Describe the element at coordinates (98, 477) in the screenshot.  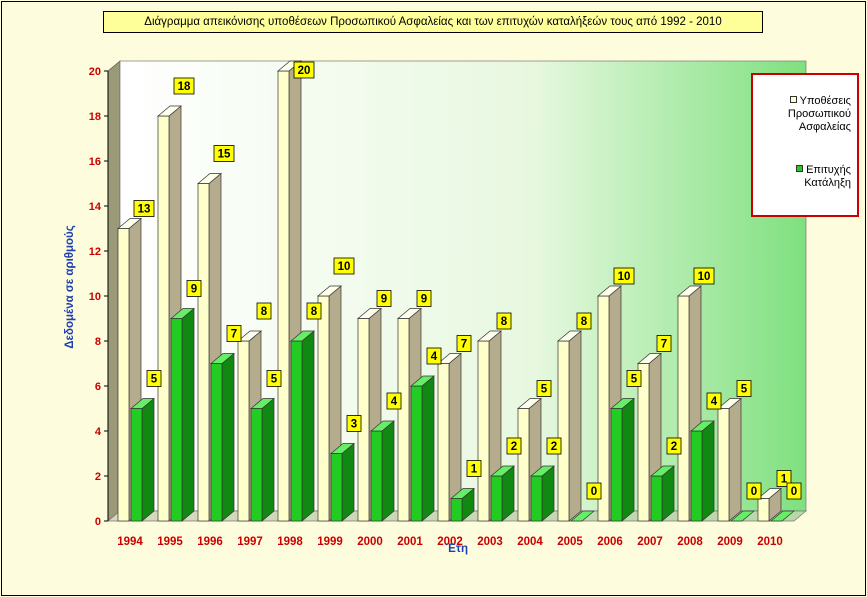
I see `y-tick-label: 2` at that location.